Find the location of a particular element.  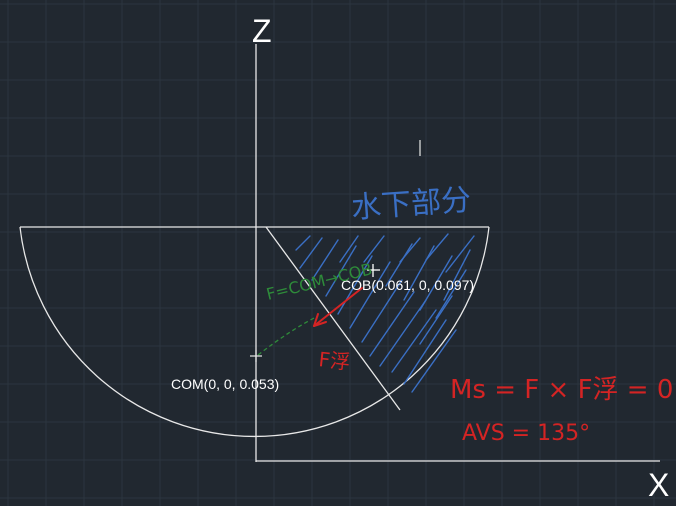

com-marker is located at coordinates (256, 356).